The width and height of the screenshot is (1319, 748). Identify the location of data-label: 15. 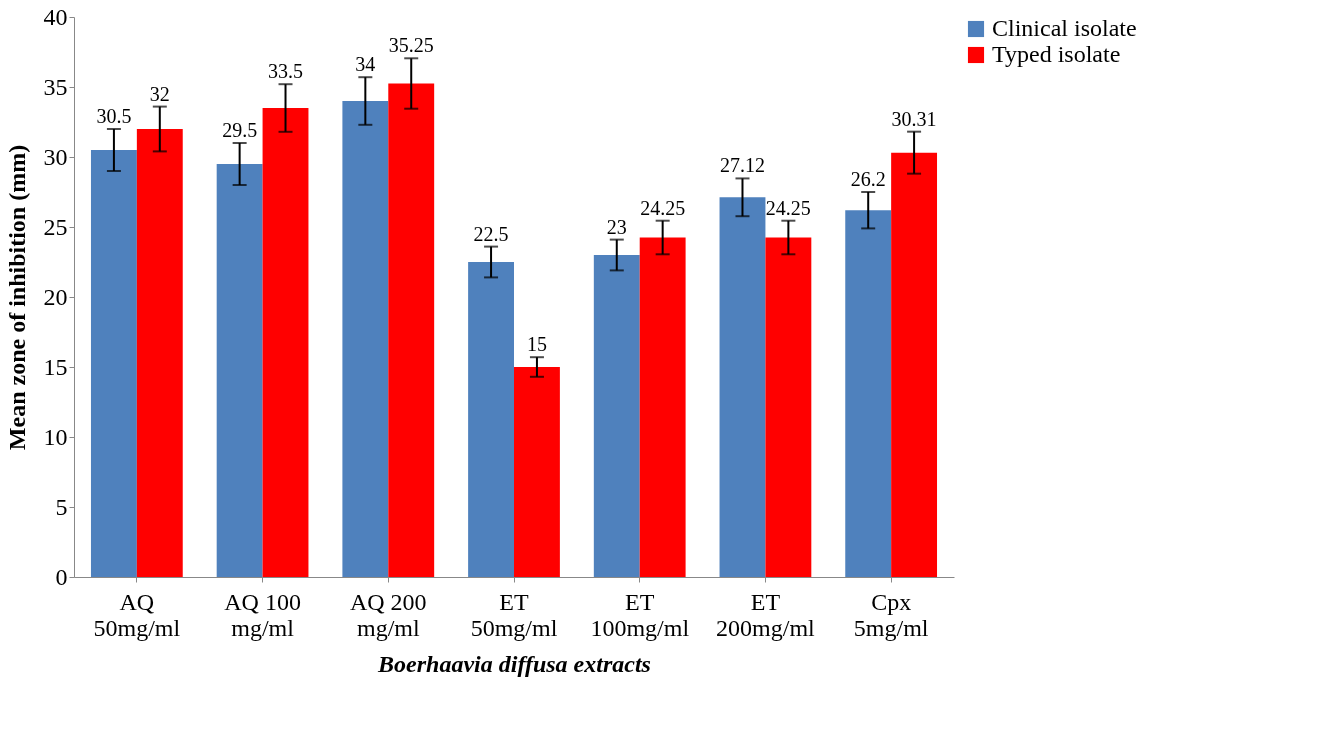
(536, 344).